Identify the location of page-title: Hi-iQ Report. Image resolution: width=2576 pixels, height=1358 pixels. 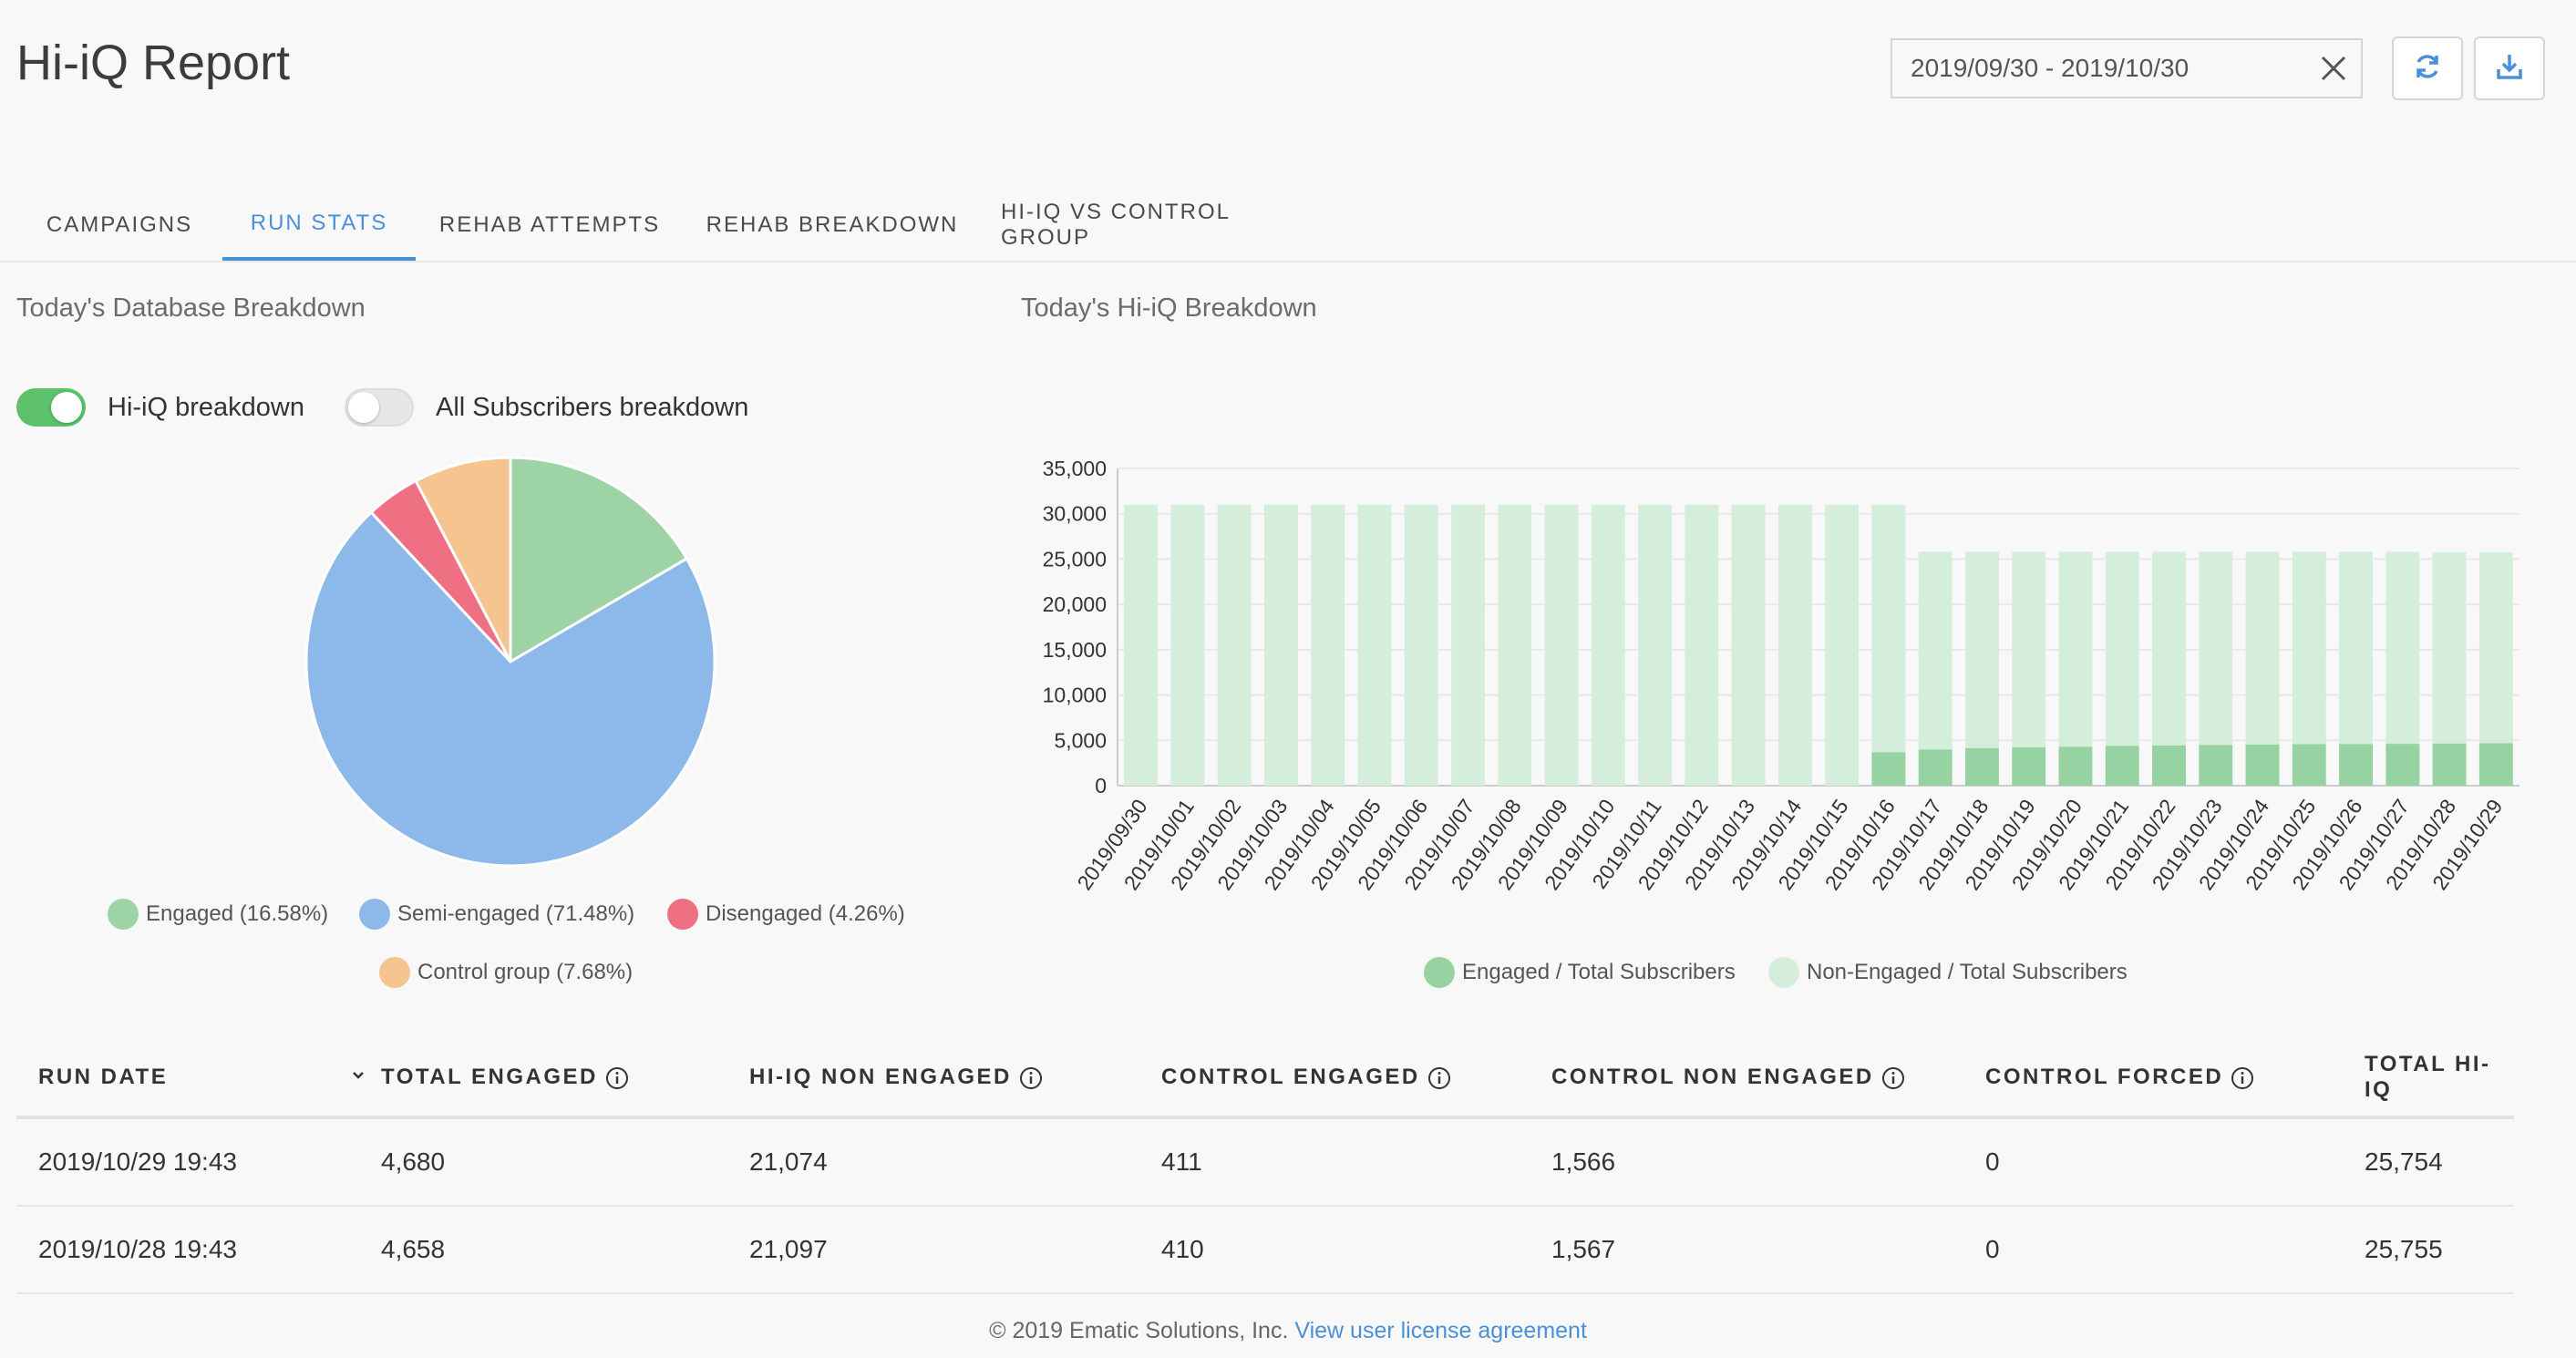
(153, 63).